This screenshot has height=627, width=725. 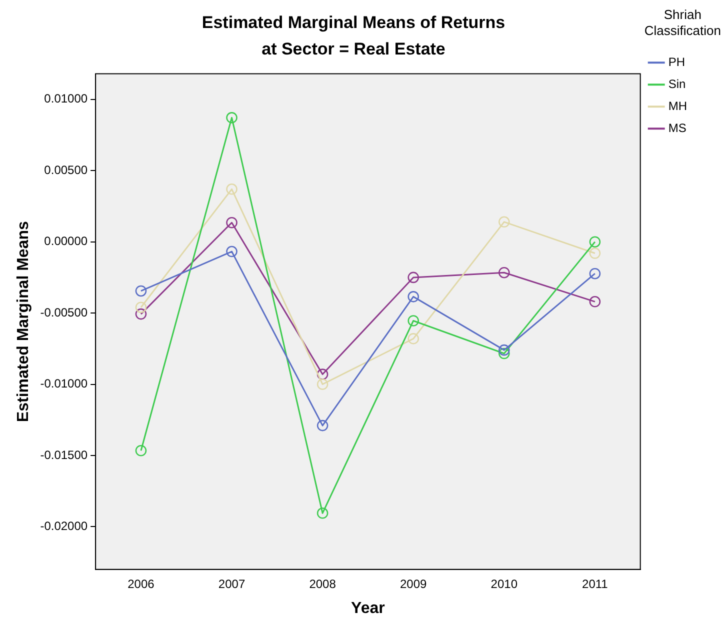 I want to click on y-tick-label: -0.01500, so click(x=64, y=455).